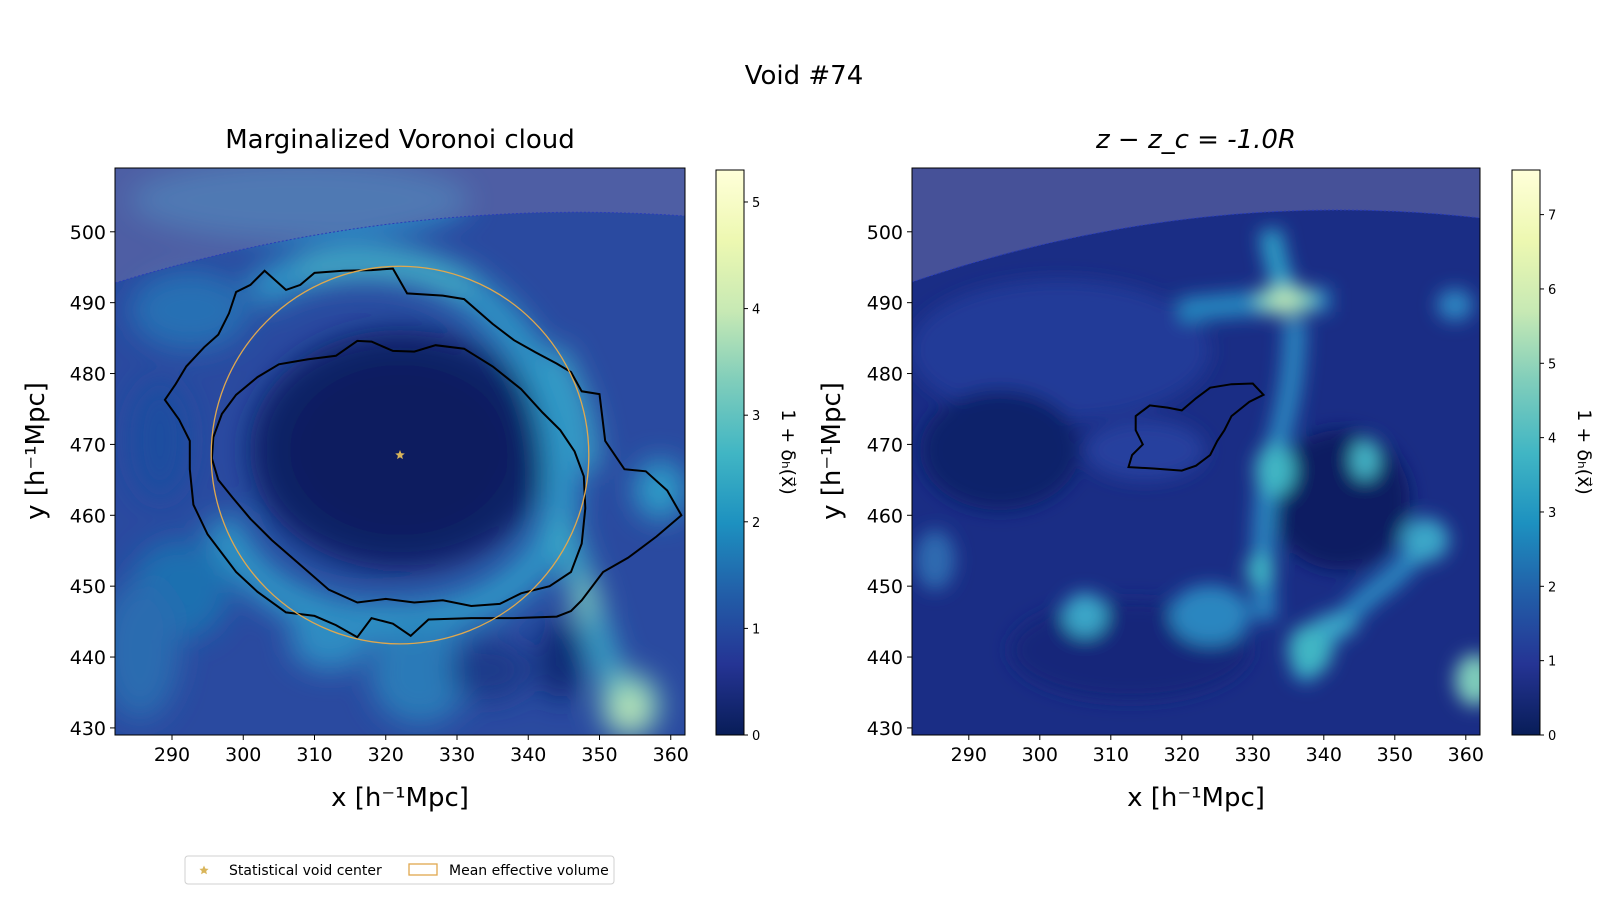 The height and width of the screenshot is (900, 1600). I want to click on outer-density-contour, so click(423, 453).